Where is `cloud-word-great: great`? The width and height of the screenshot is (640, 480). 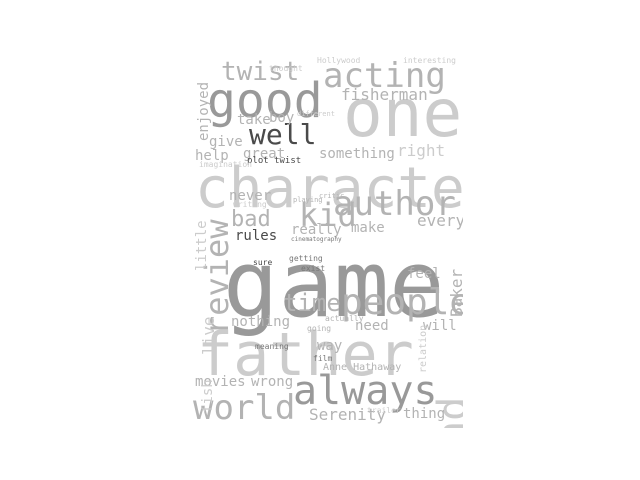
cloud-word-great: great is located at coordinates (264, 154).